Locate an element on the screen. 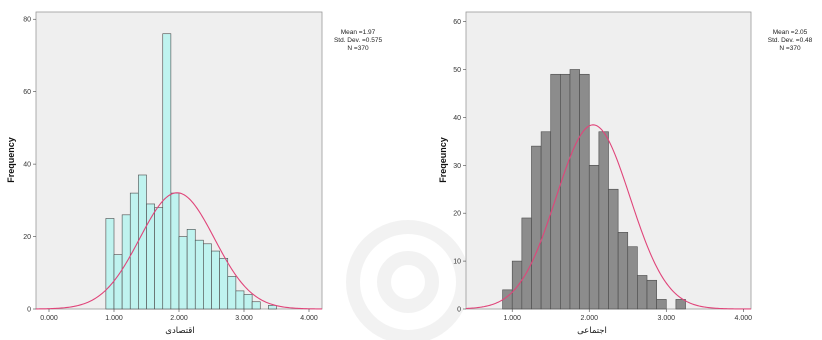 Image resolution: width=822 pixels, height=340 pixels. stat-std-dev: Std. Dev. =0.48 is located at coordinates (790, 40).